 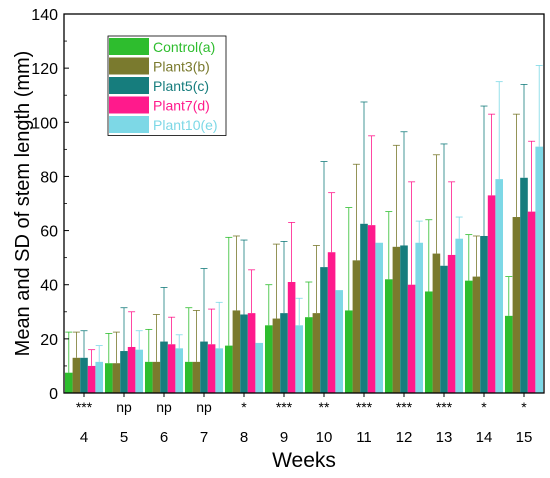 I want to click on x-axis-title: Weeks, so click(x=304, y=460).